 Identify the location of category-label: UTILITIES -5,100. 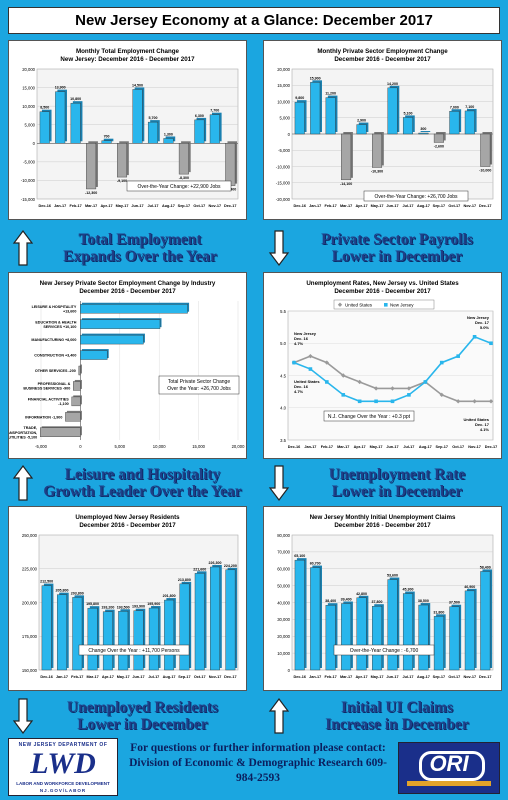
(23, 437).